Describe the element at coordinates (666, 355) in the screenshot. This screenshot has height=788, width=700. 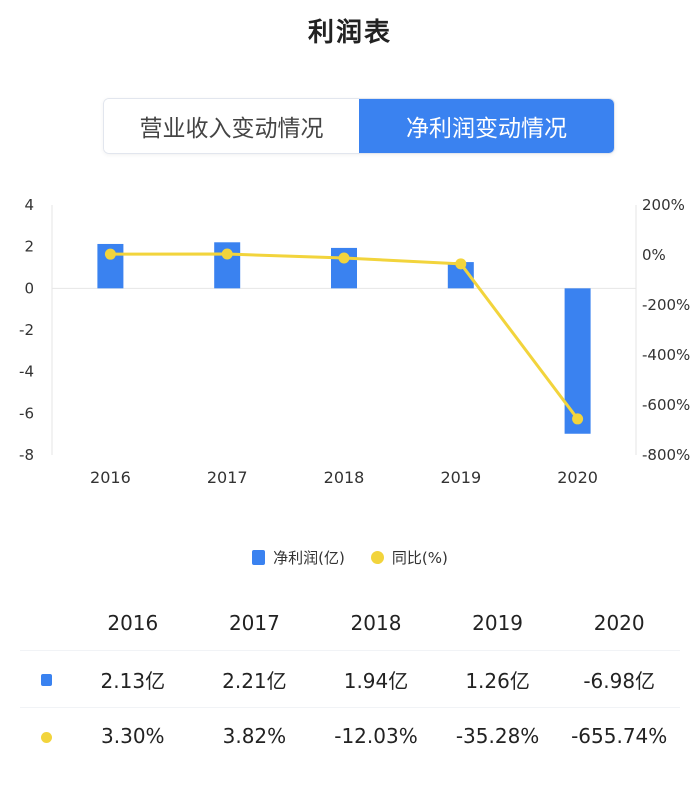
I see `y-right-tick-label: -400%` at that location.